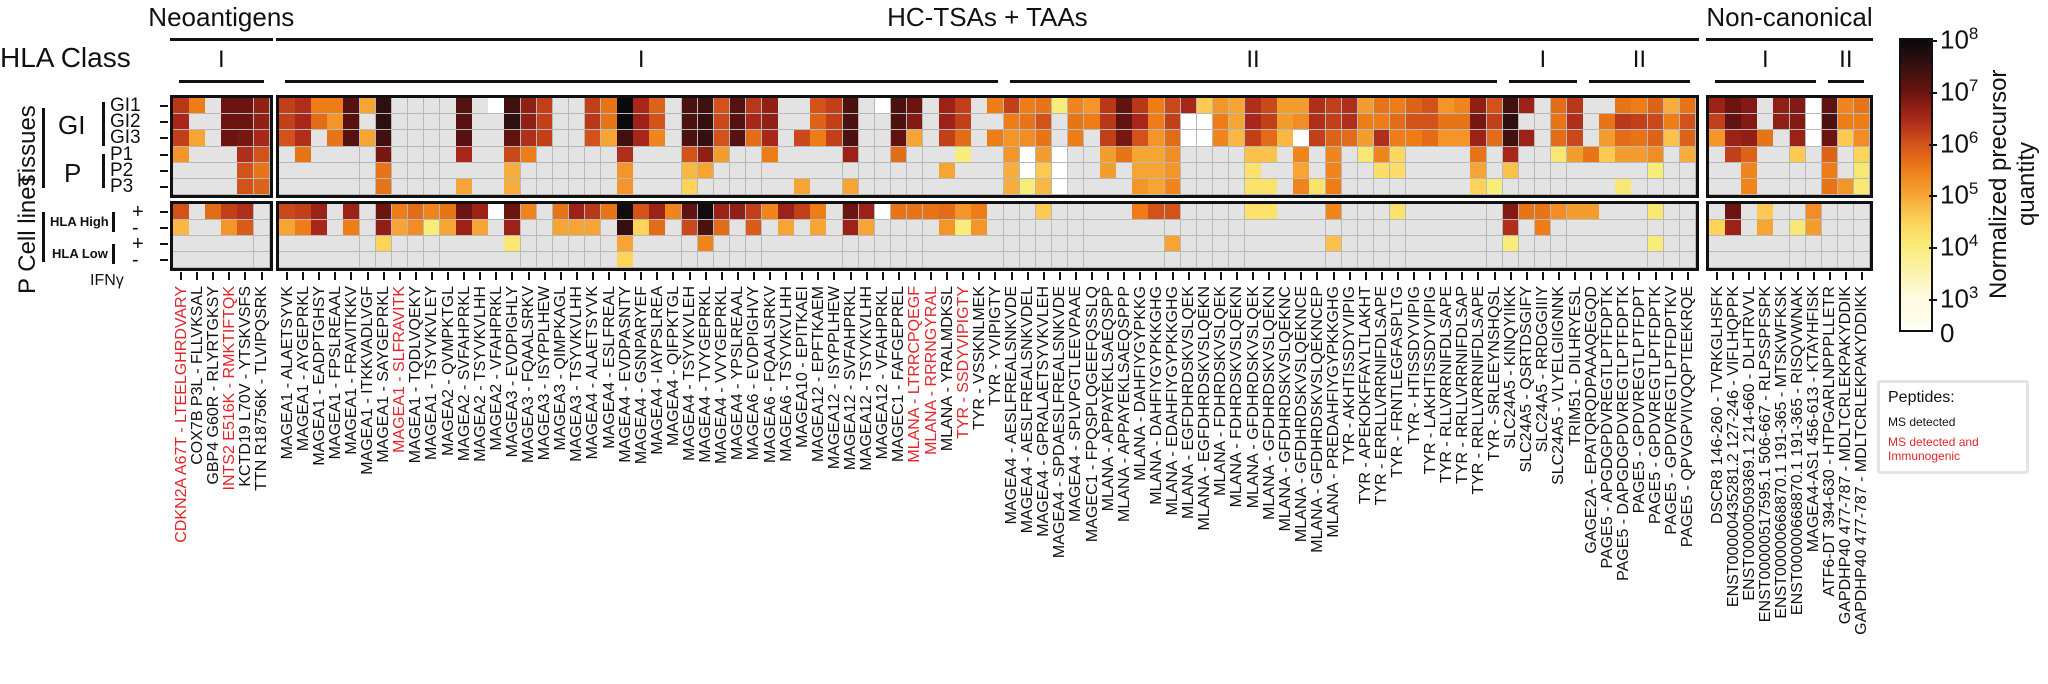 The height and width of the screenshot is (684, 2048). What do you see at coordinates (1814, 419) in the screenshot?
I see `peptide-label: MAGEA4-AS1 456-613 - KTAYHFISK` at bounding box center [1814, 419].